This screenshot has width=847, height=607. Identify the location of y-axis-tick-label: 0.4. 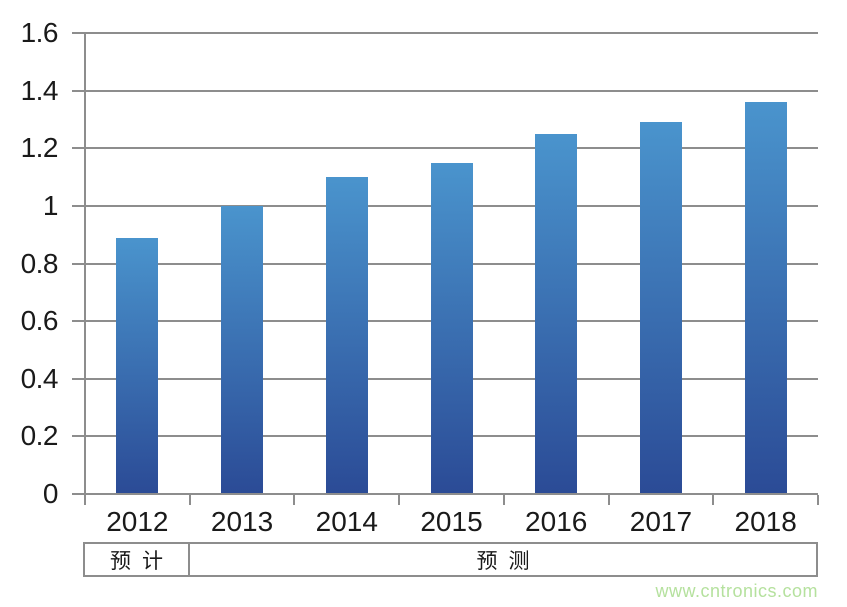
(39, 378).